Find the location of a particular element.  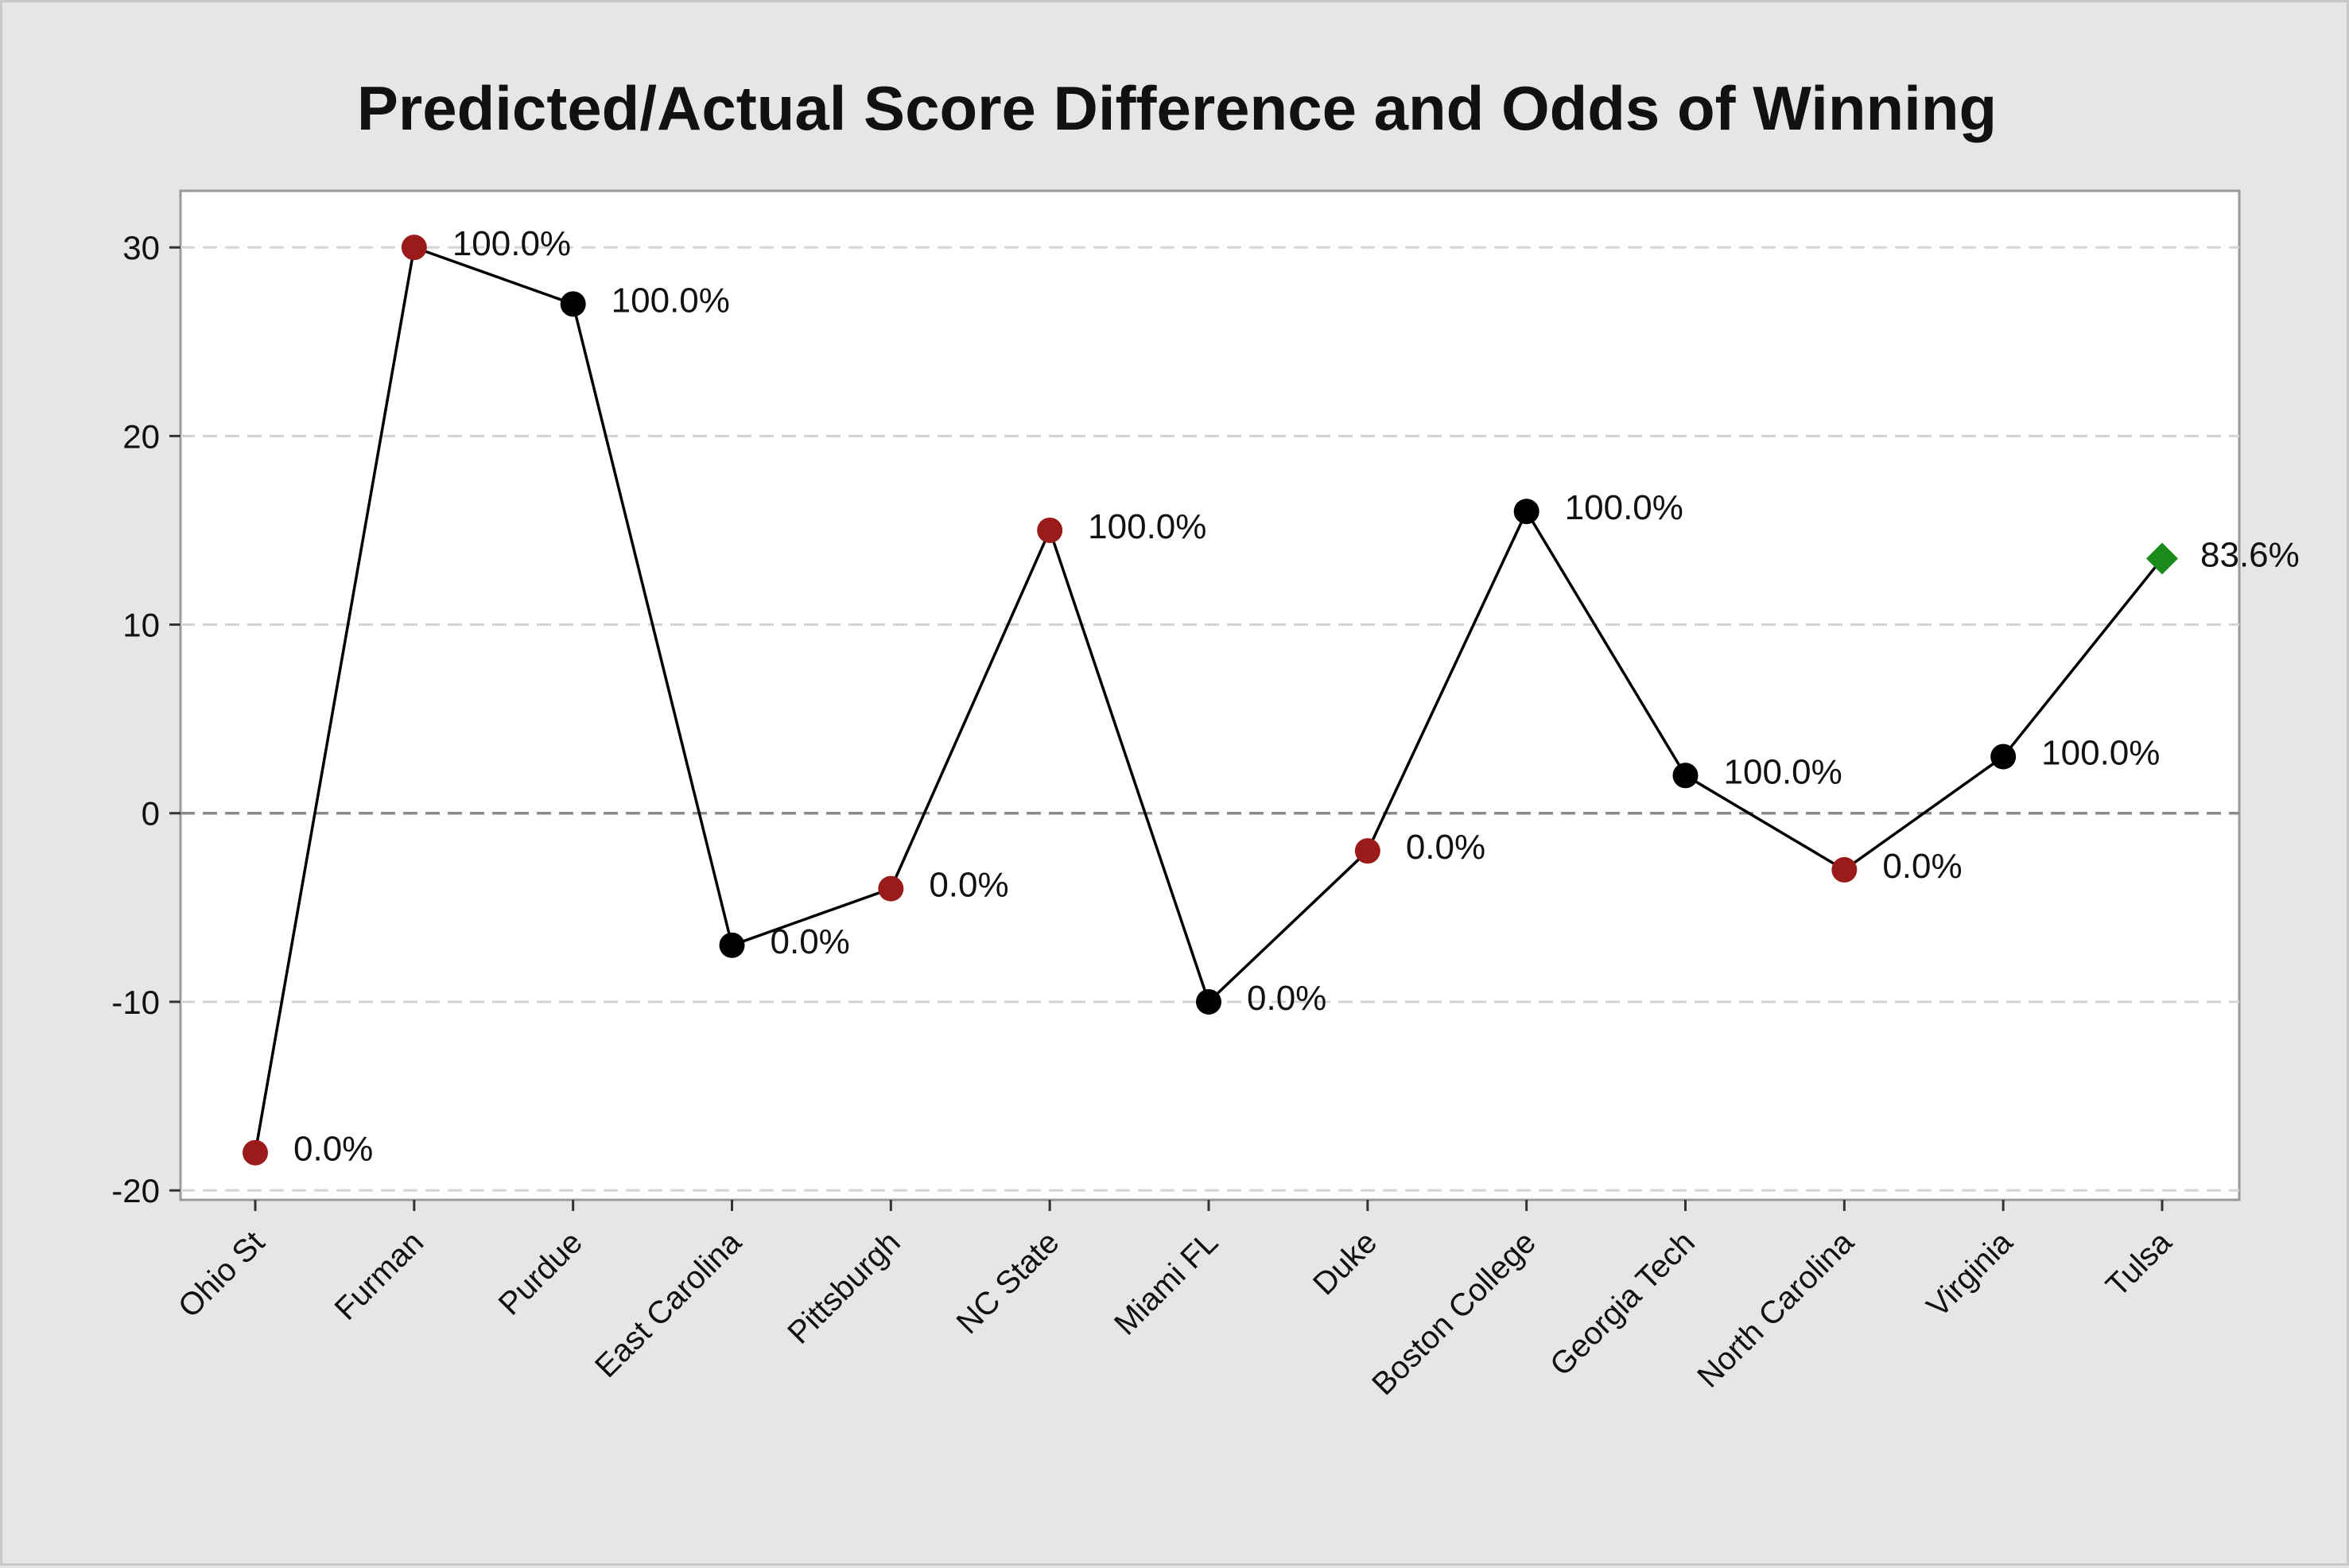

y-tick-label: 10 is located at coordinates (141, 625).